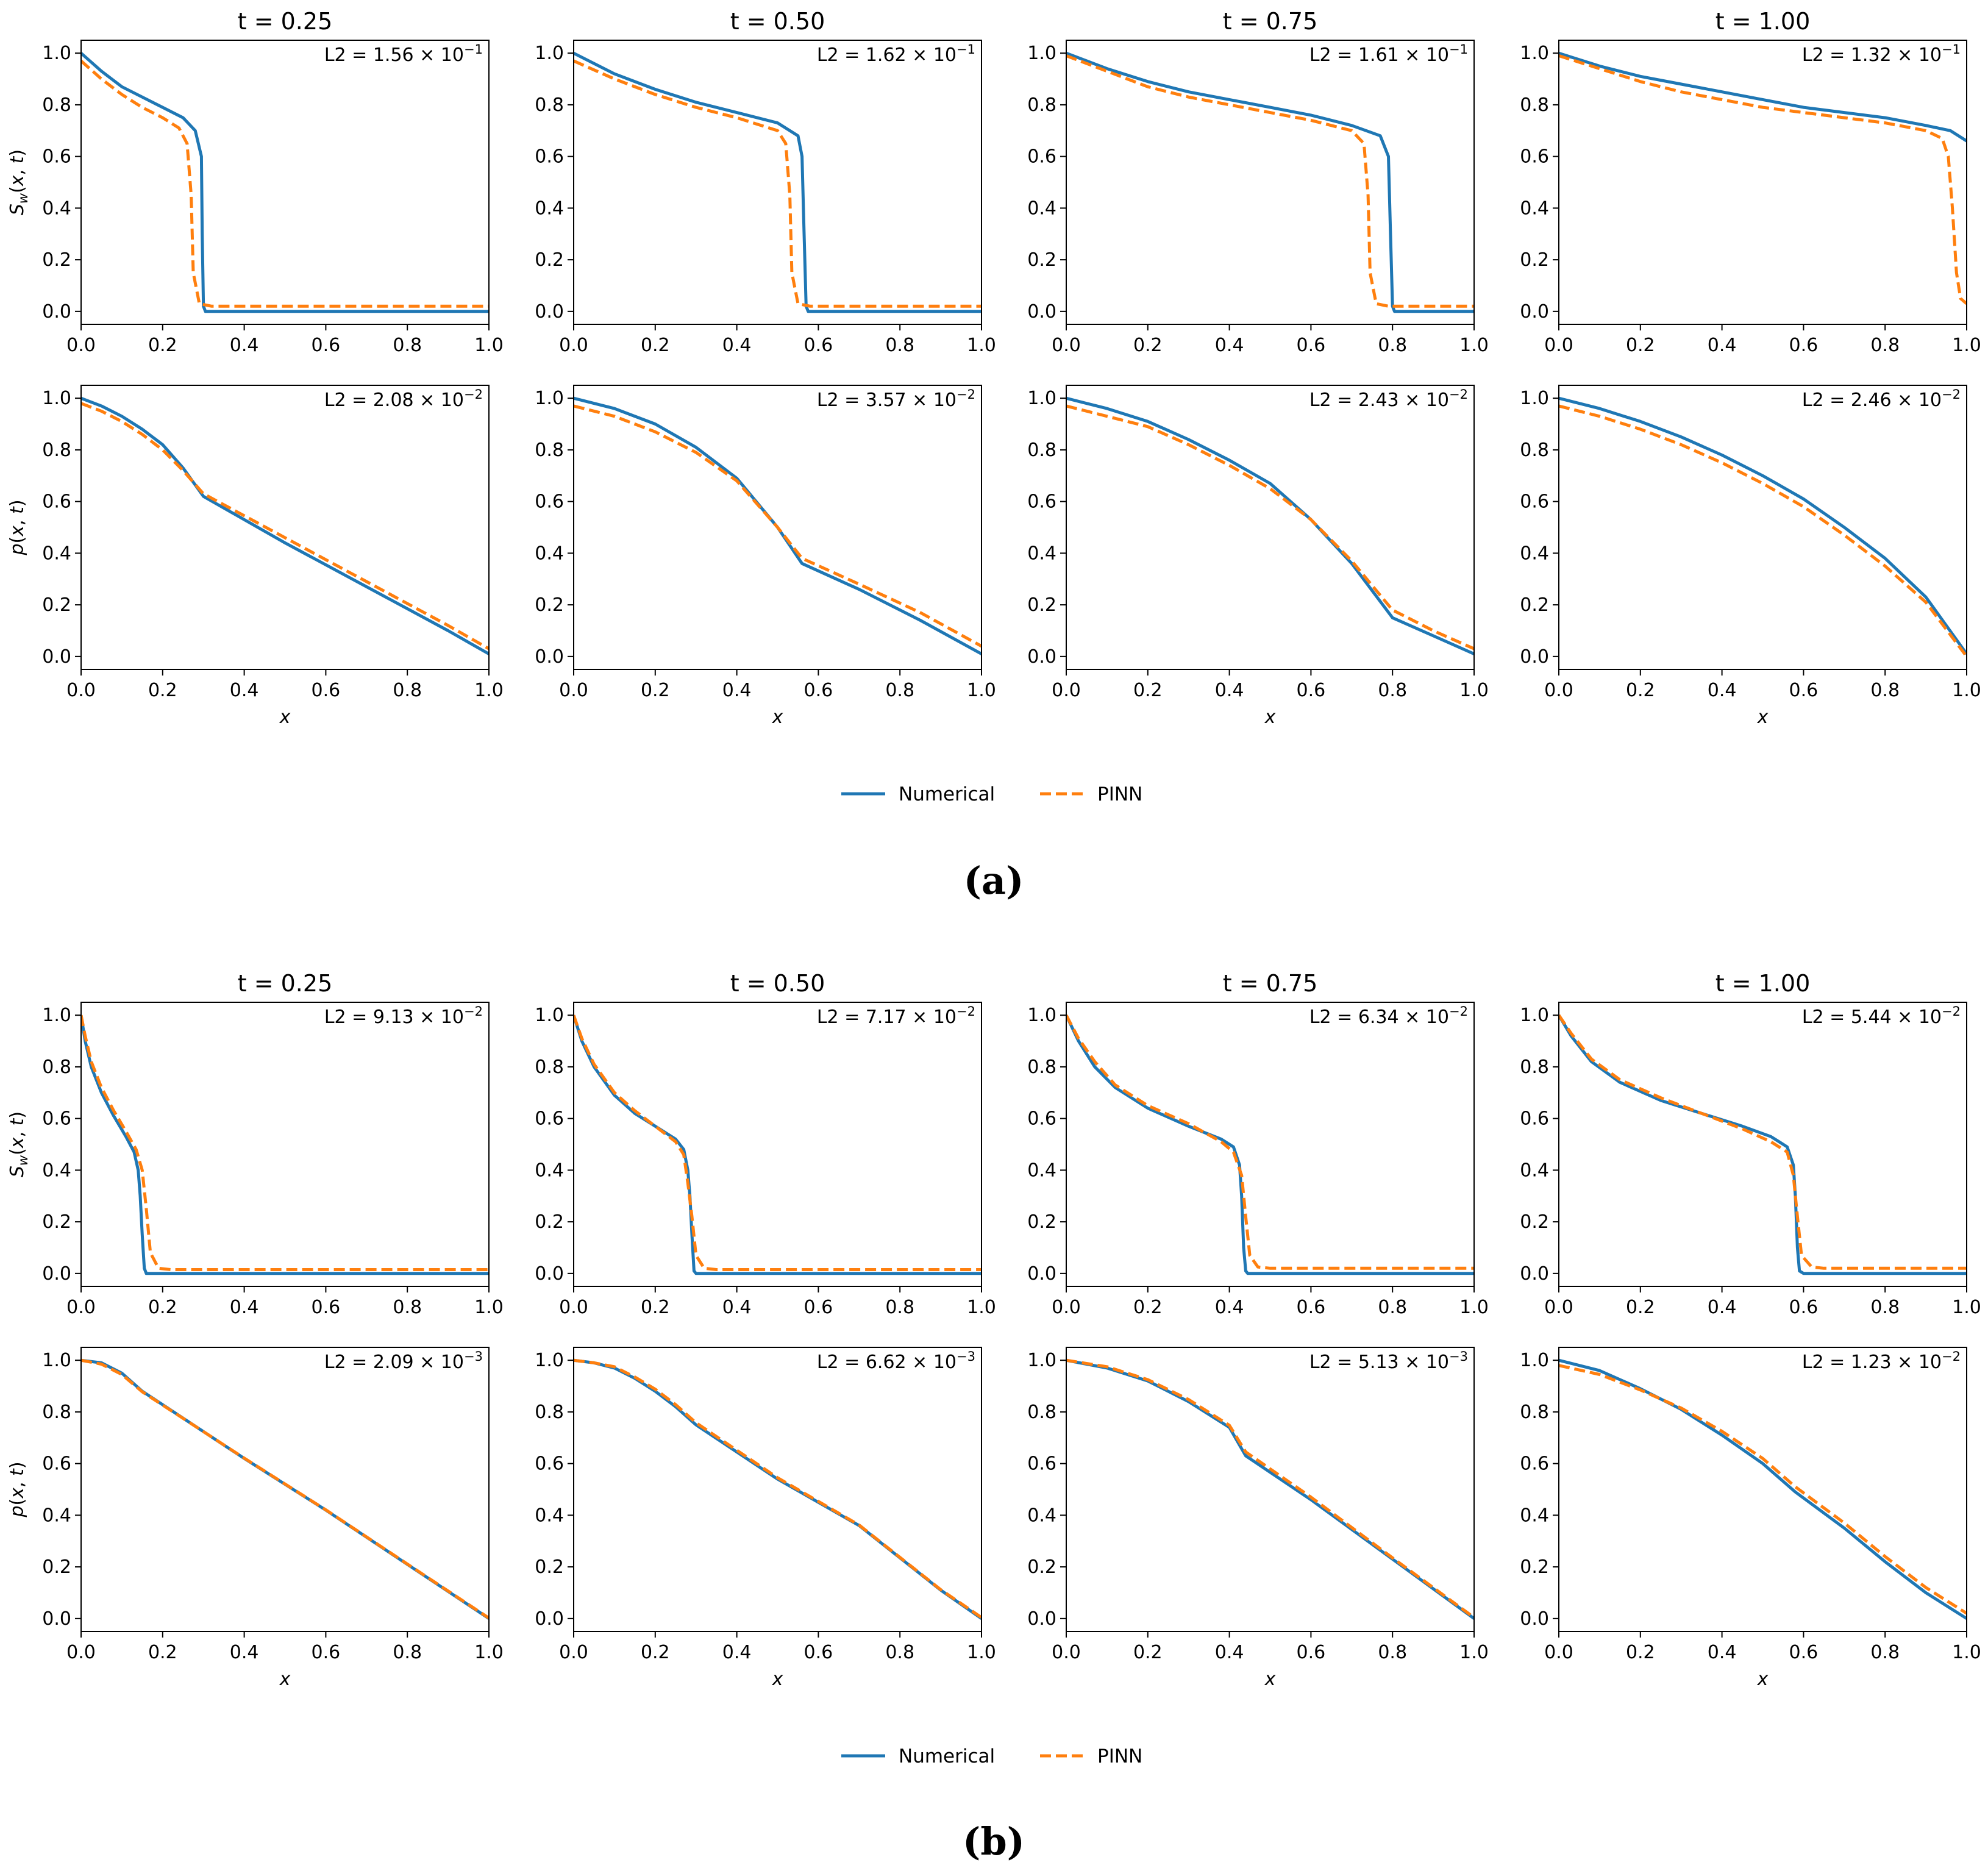 The image size is (1988, 1868). Describe the element at coordinates (1388, 54) in the screenshot. I see `l2-annotation: L2 = 1.61 × 10−1` at that location.